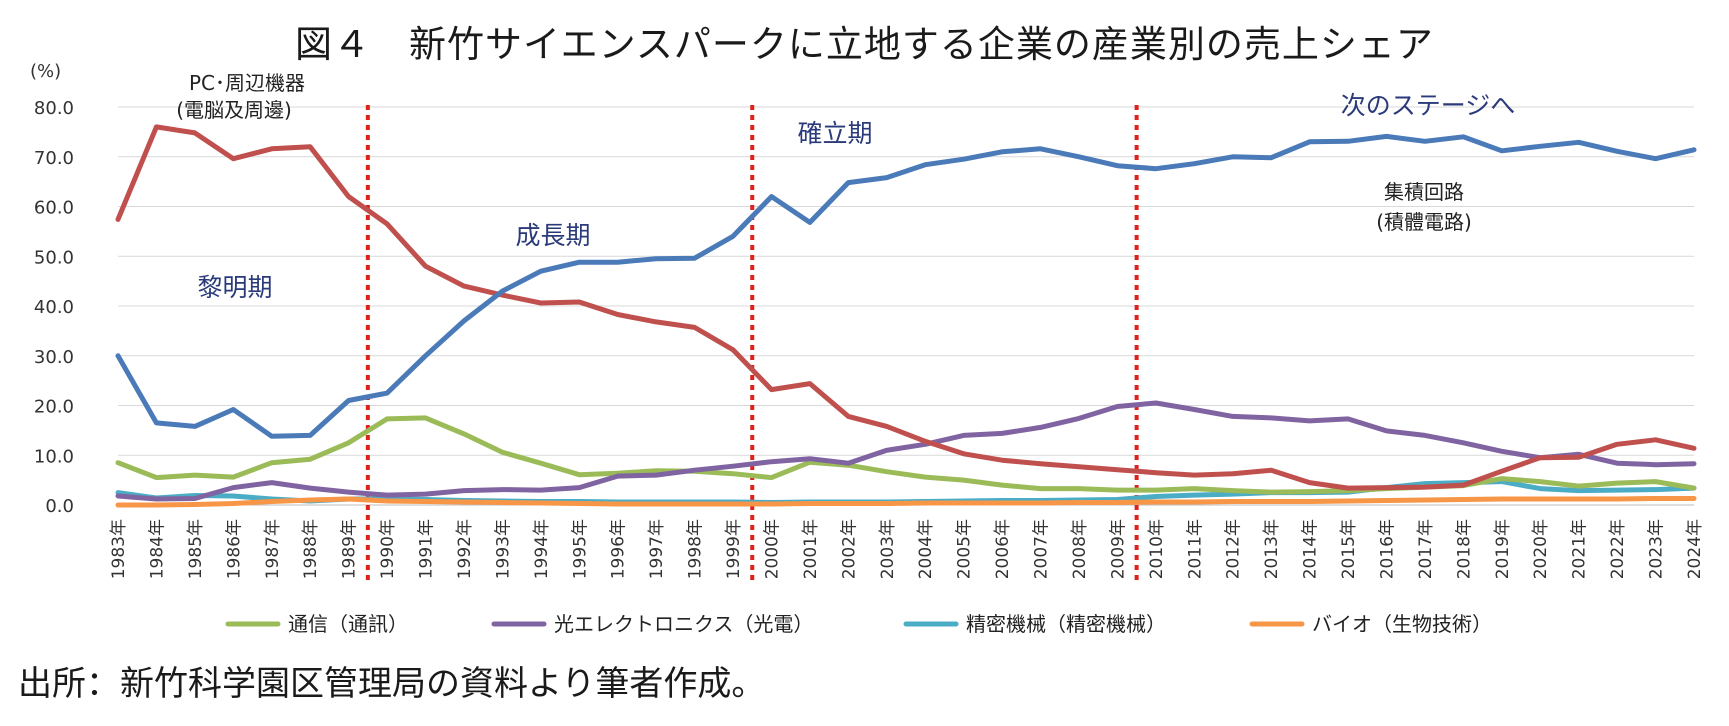  What do you see at coordinates (54, 108) in the screenshot?
I see `y-tick-label: 80.0` at bounding box center [54, 108].